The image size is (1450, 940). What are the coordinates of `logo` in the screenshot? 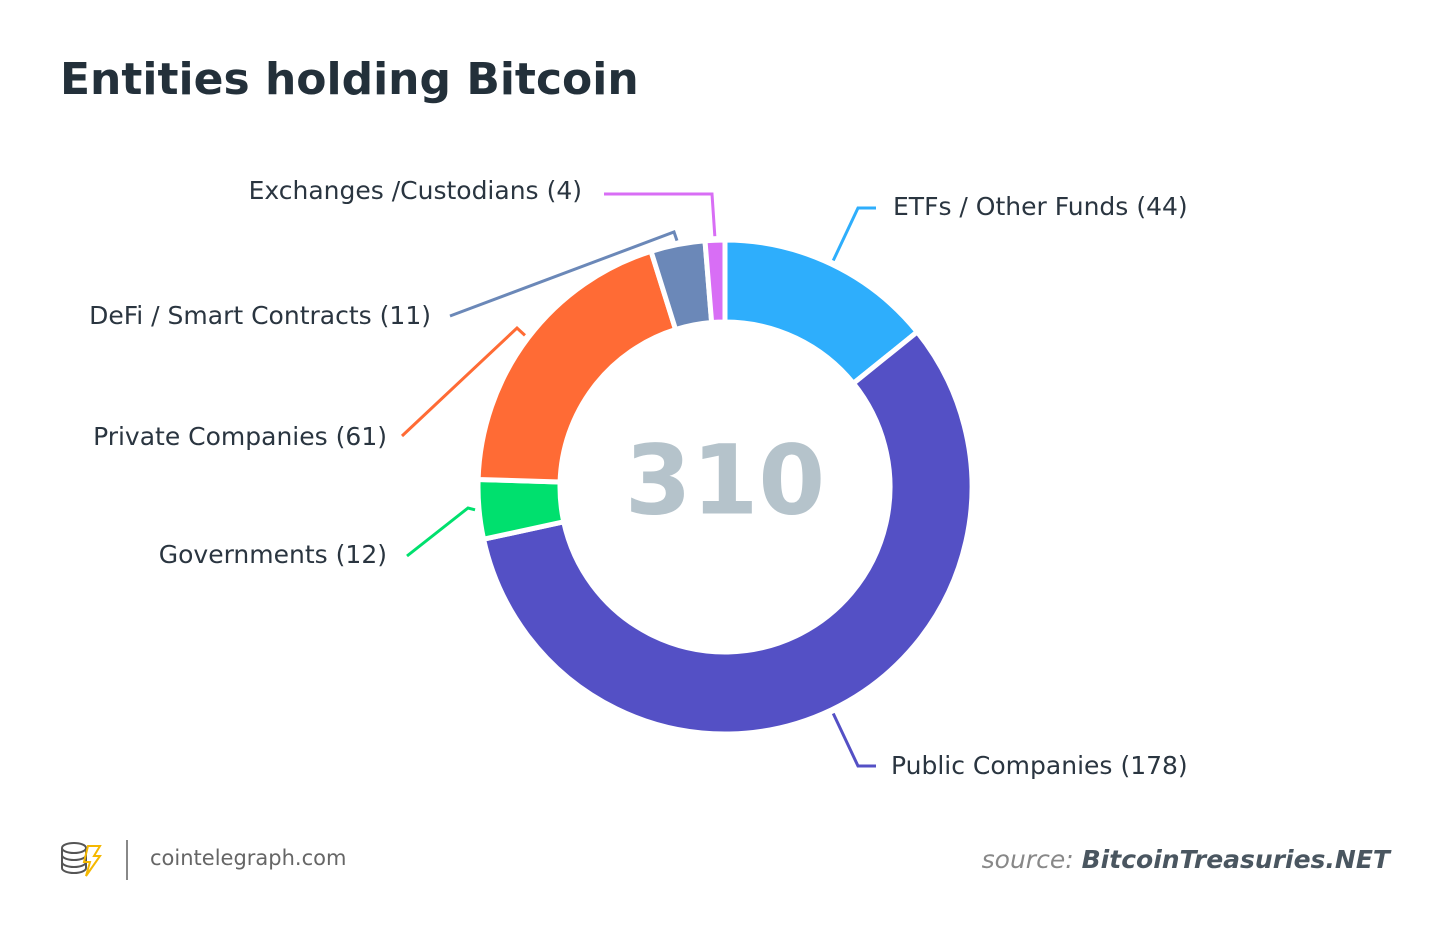 It's located at (81, 859).